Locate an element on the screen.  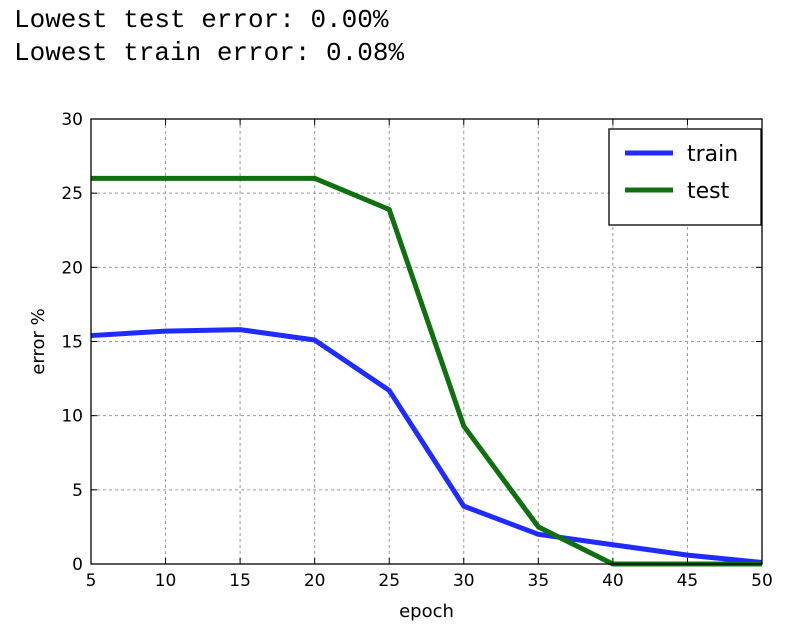
legend: train test is located at coordinates (685, 177).